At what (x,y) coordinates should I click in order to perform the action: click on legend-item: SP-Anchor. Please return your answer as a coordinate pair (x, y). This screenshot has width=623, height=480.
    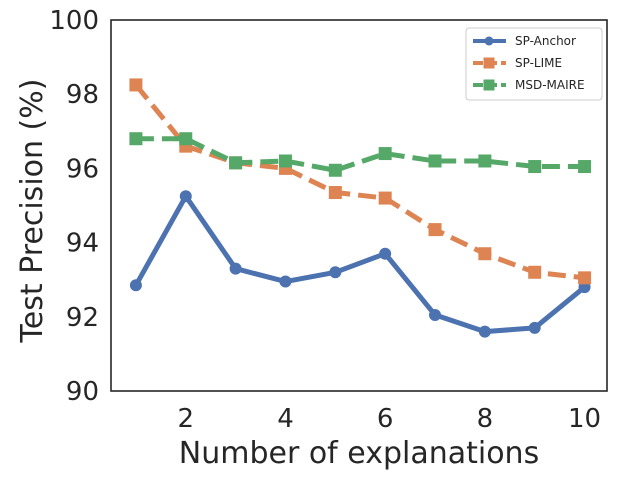
    Looking at the image, I should click on (524, 41).